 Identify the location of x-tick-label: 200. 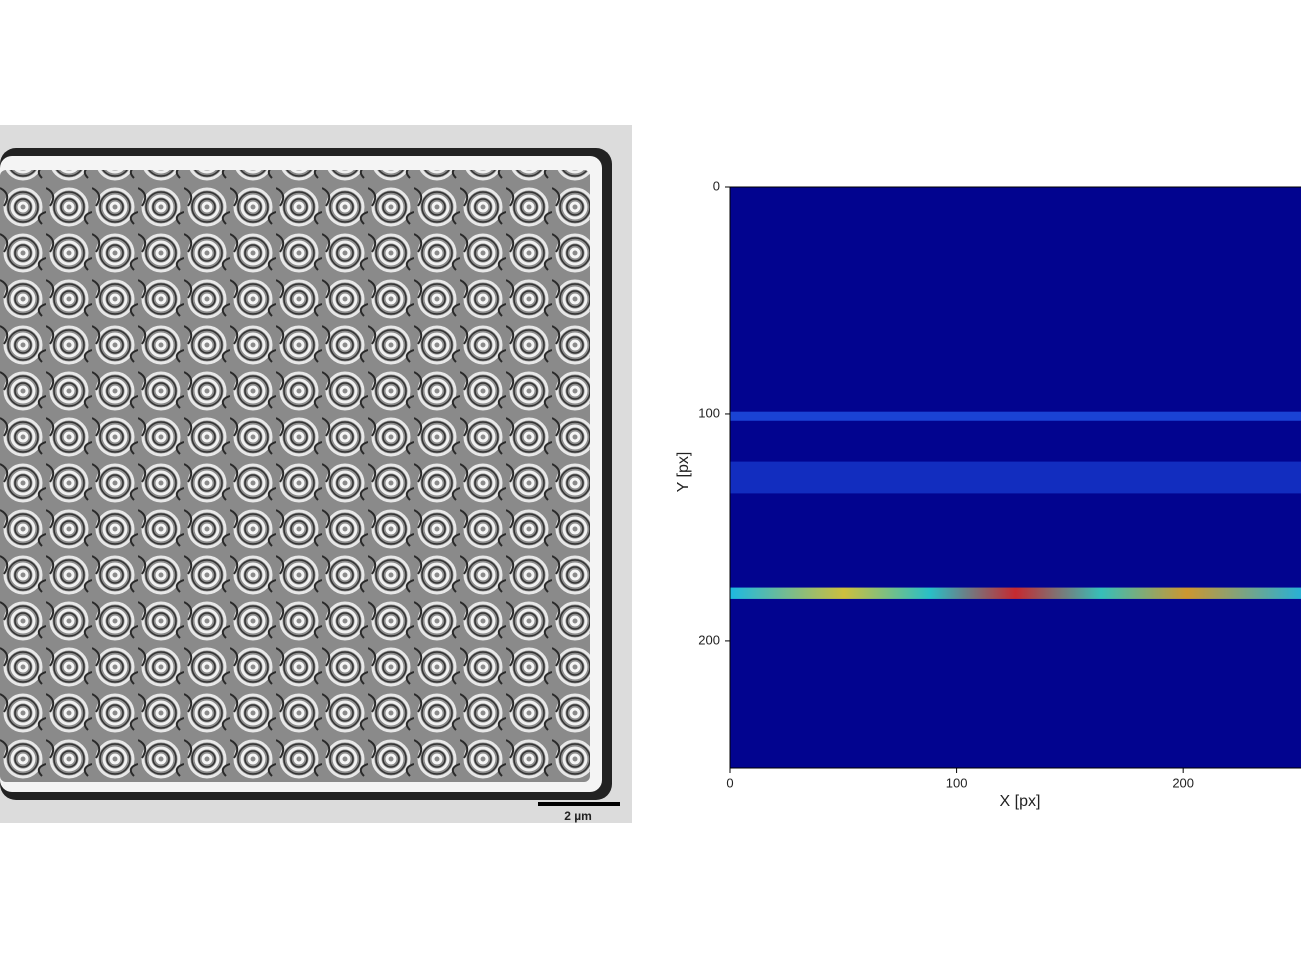
(1183, 782).